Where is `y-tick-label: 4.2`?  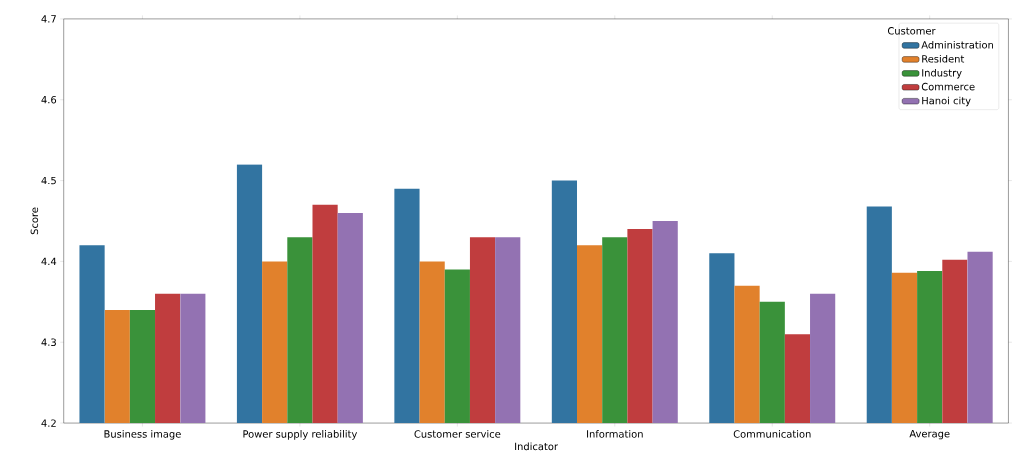 y-tick-label: 4.2 is located at coordinates (48, 423).